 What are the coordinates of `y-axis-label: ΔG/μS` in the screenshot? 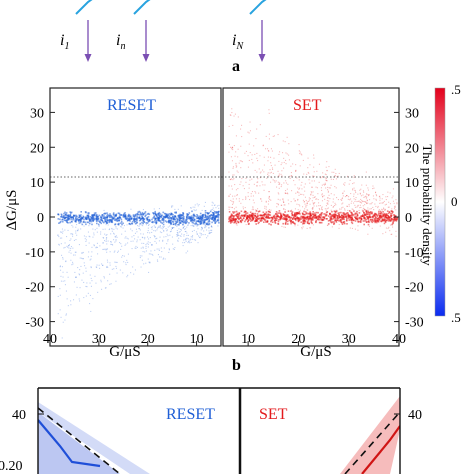 It's located at (12, 209).